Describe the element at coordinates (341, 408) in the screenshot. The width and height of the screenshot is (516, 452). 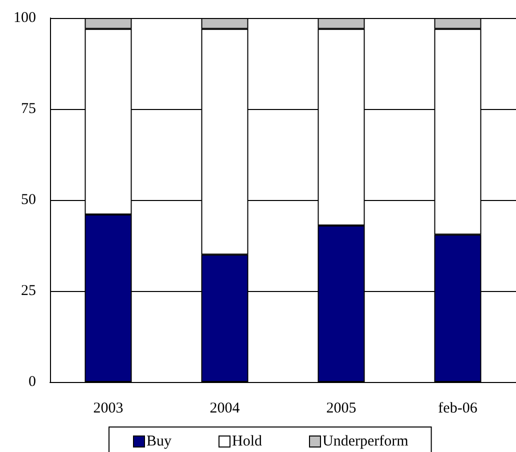
I see `x-tick-label: 2005` at that location.